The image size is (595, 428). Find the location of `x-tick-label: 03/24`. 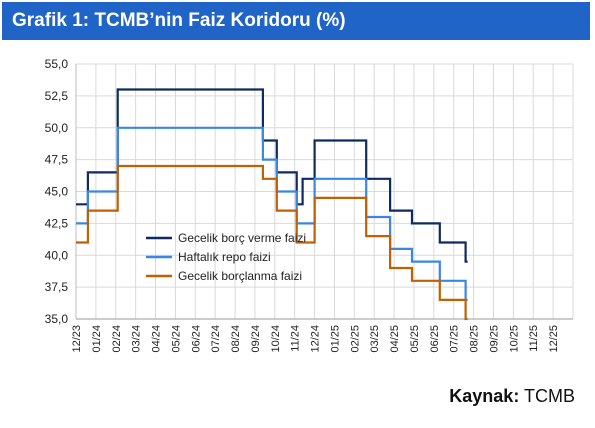

x-tick-label: 03/24 is located at coordinates (137, 339).